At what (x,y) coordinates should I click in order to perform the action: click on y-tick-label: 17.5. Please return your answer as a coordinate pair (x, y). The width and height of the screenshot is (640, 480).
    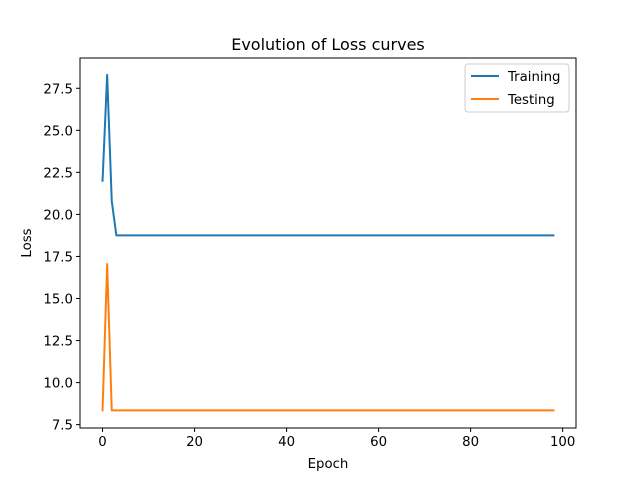
    Looking at the image, I should click on (58, 257).